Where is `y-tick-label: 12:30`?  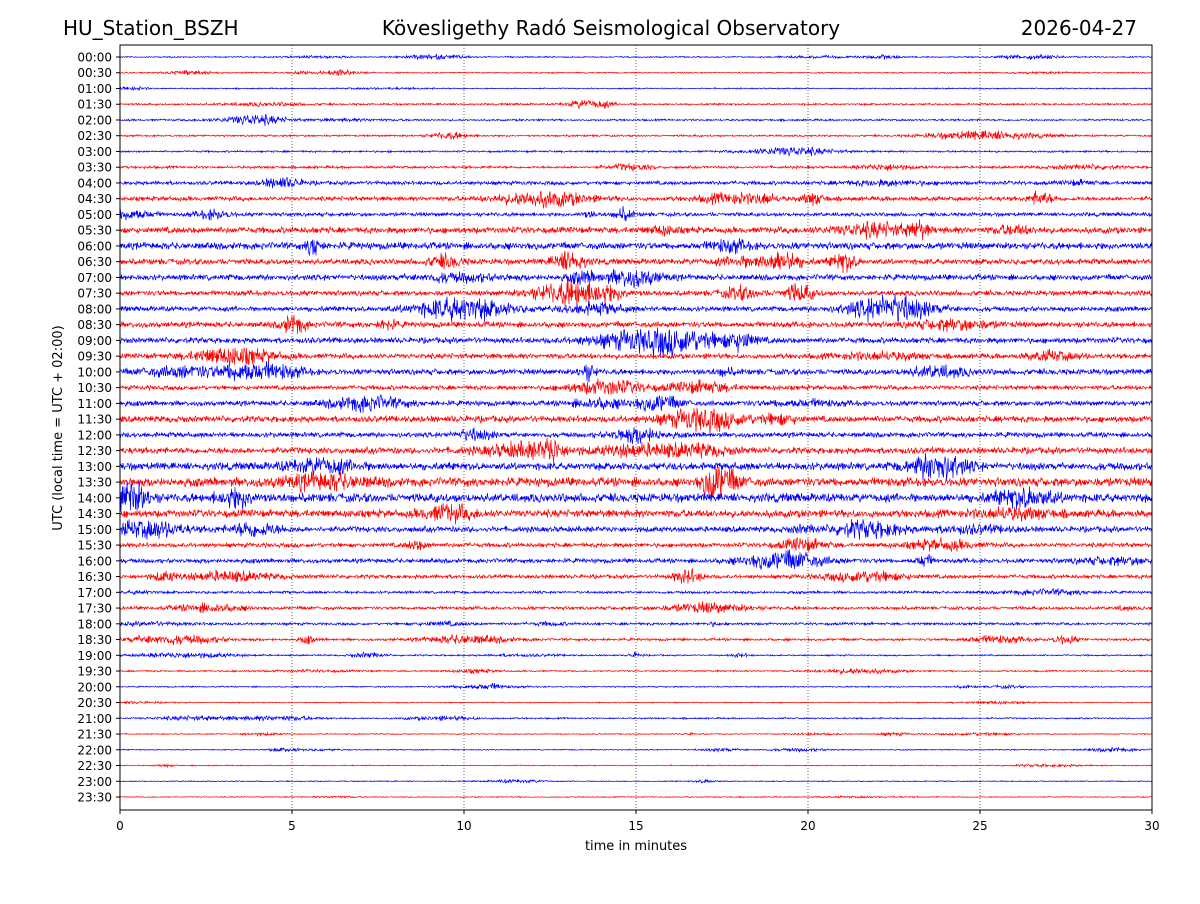
y-tick-label: 12:30 is located at coordinates (94, 451).